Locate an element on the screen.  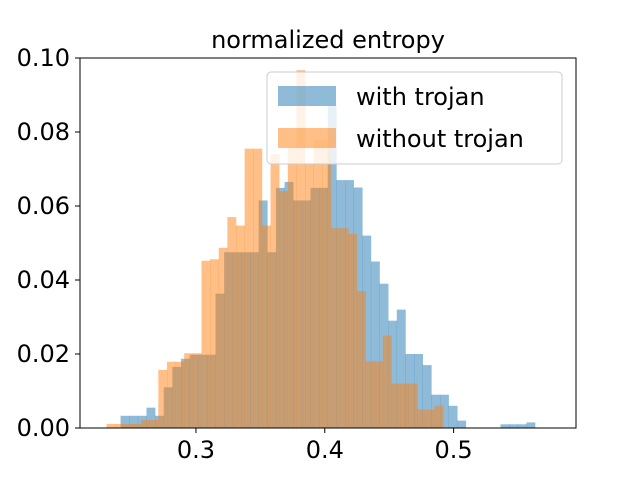
x-tick-label: 0.5 is located at coordinates (454, 450).